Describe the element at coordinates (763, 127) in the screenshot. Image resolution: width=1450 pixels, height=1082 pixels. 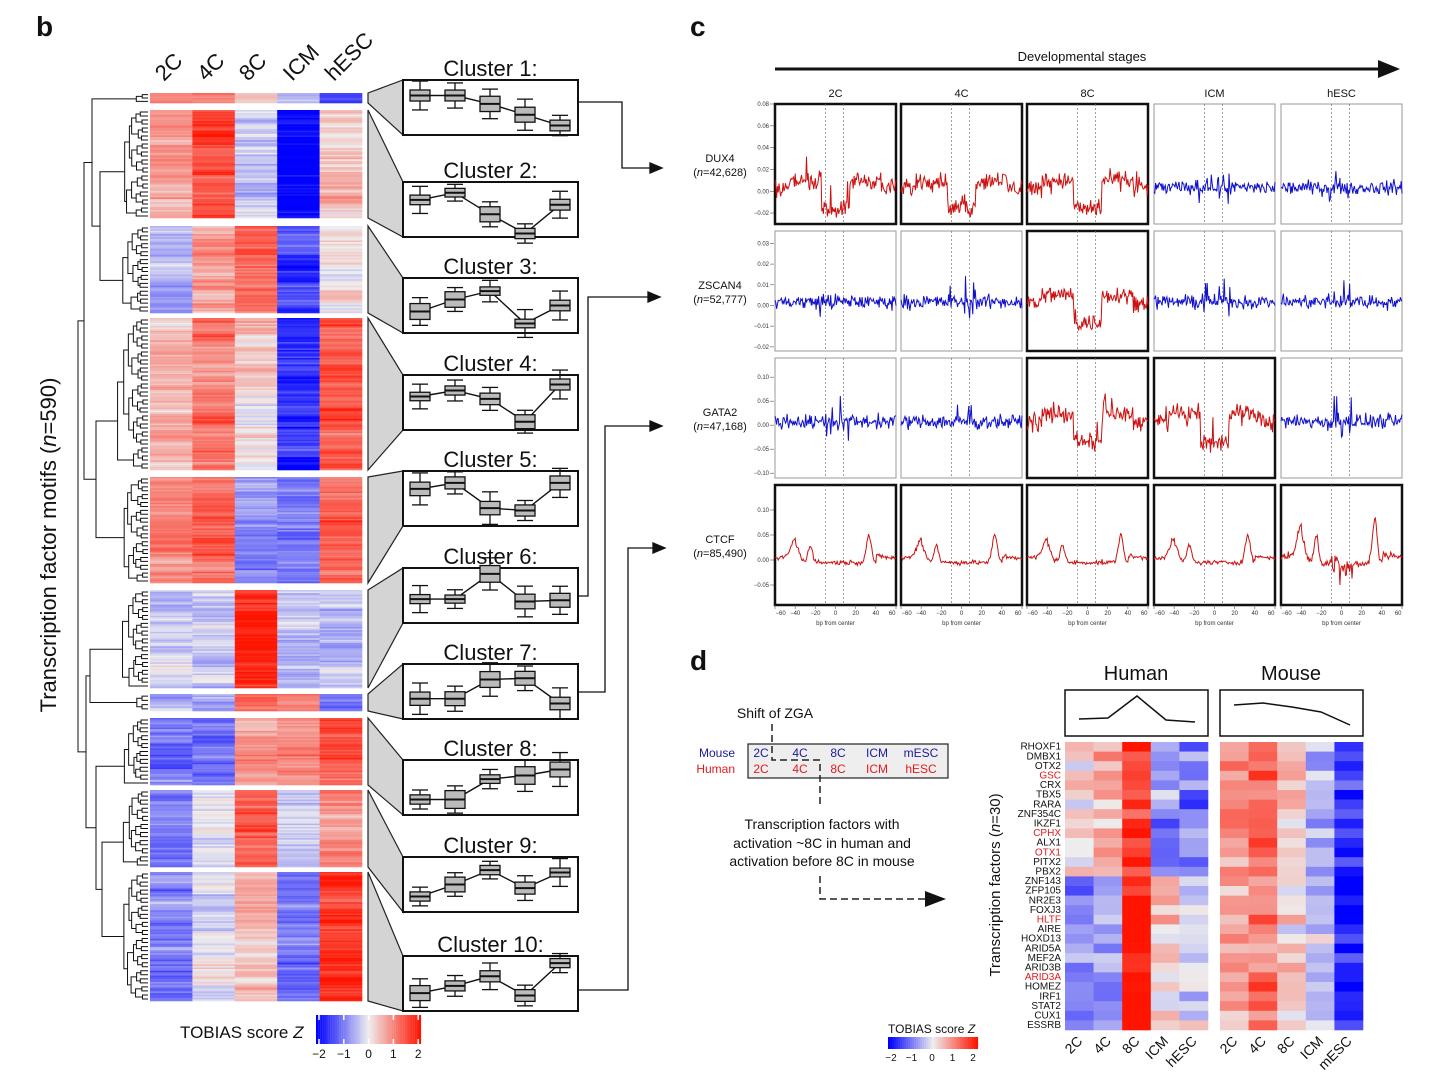
I see `y-tick-label: 0.06` at that location.